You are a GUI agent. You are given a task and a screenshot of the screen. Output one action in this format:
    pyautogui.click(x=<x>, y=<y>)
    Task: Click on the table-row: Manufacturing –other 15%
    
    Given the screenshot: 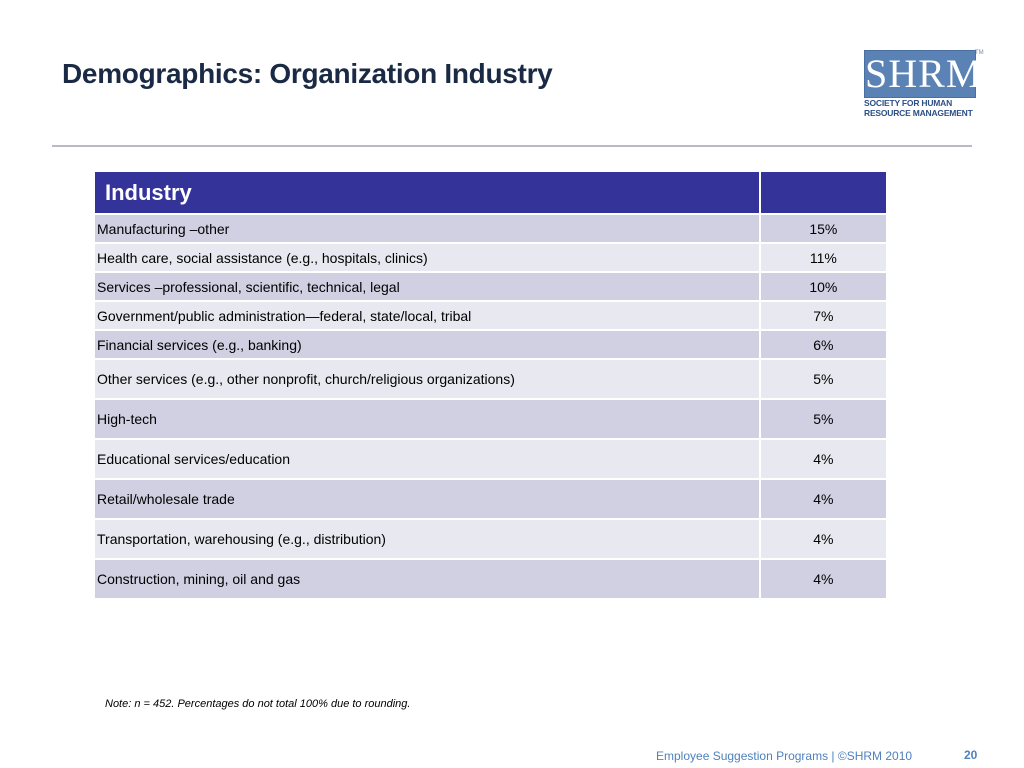 What is the action you would take?
    pyautogui.click(x=491, y=228)
    